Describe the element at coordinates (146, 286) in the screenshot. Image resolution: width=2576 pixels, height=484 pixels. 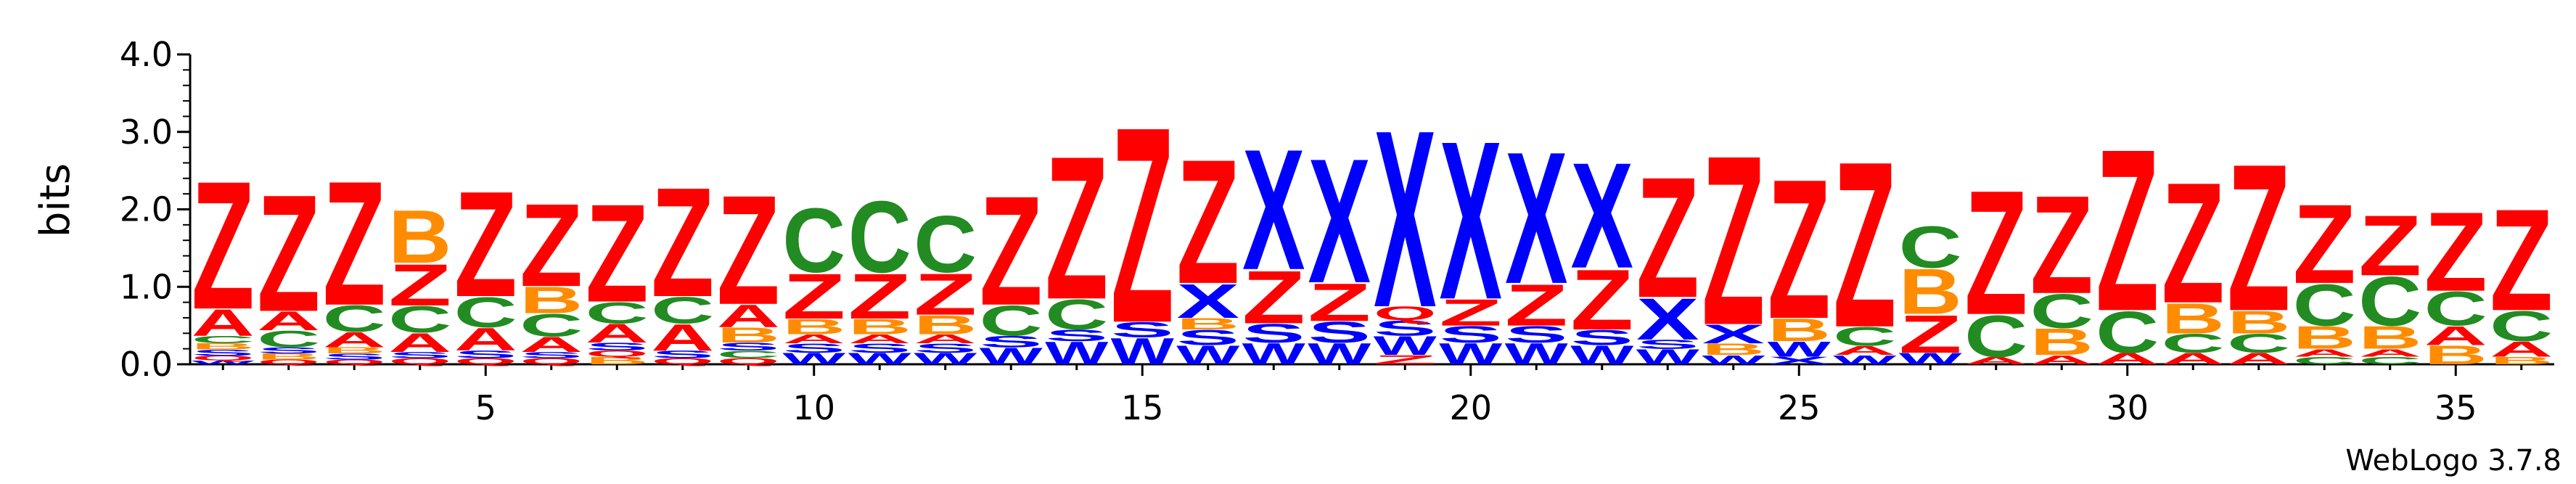
I see `y-tick-label: 1.0` at that location.